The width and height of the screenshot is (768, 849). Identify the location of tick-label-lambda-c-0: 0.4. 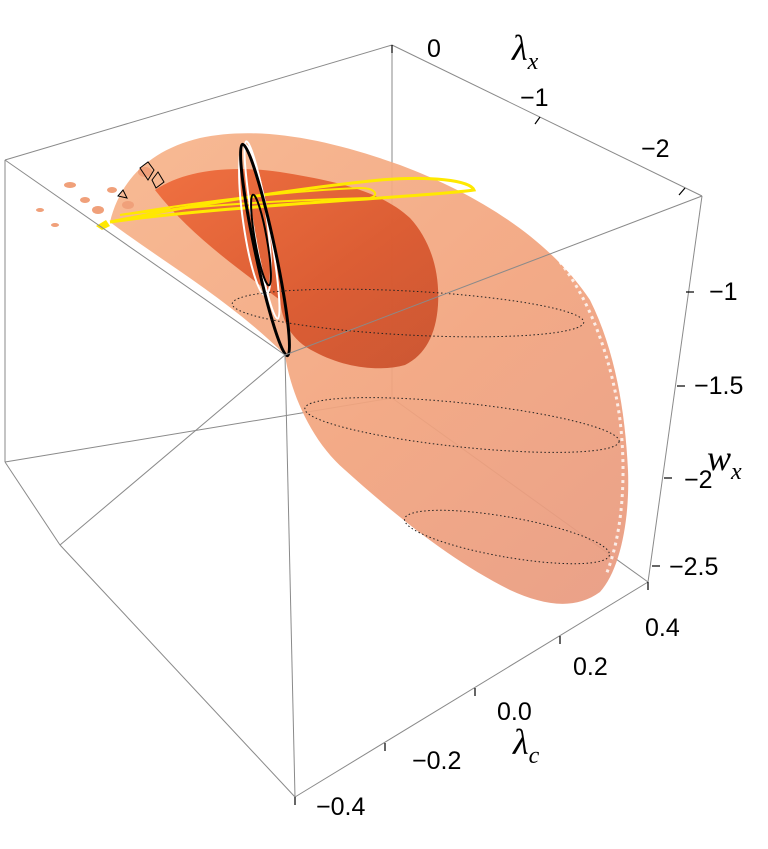
(662, 628).